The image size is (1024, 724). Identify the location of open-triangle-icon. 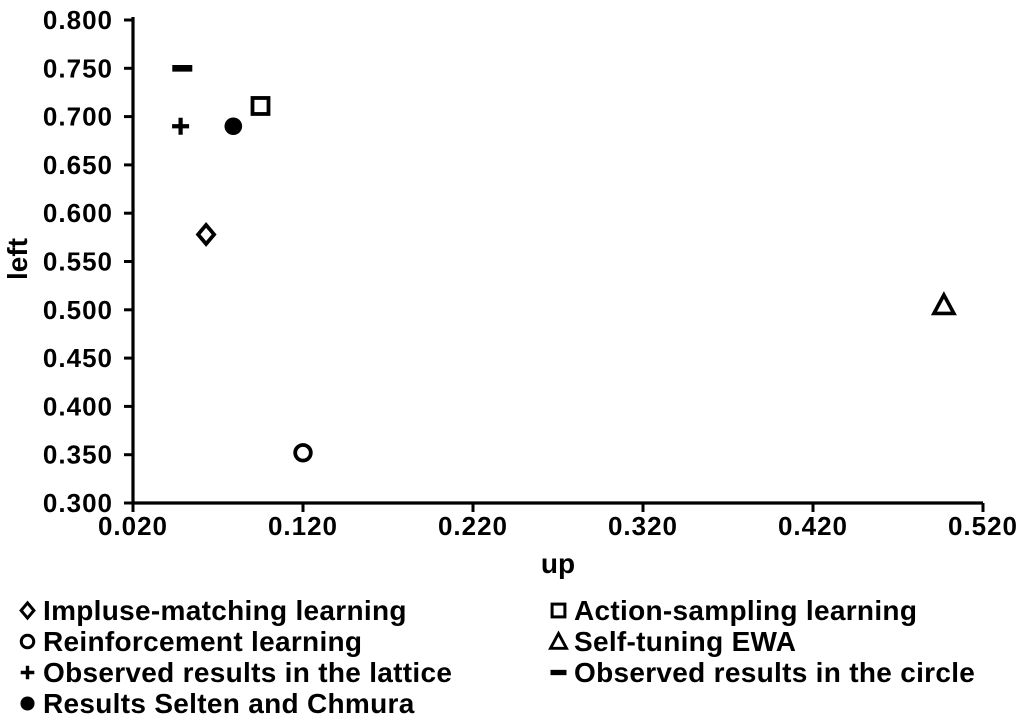
(558, 640).